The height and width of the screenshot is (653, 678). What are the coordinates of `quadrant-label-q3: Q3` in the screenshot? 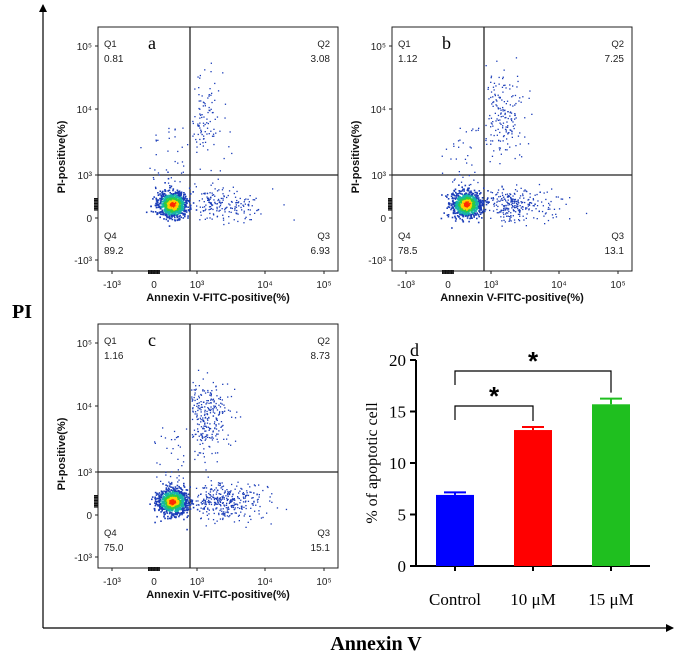 It's located at (617, 236).